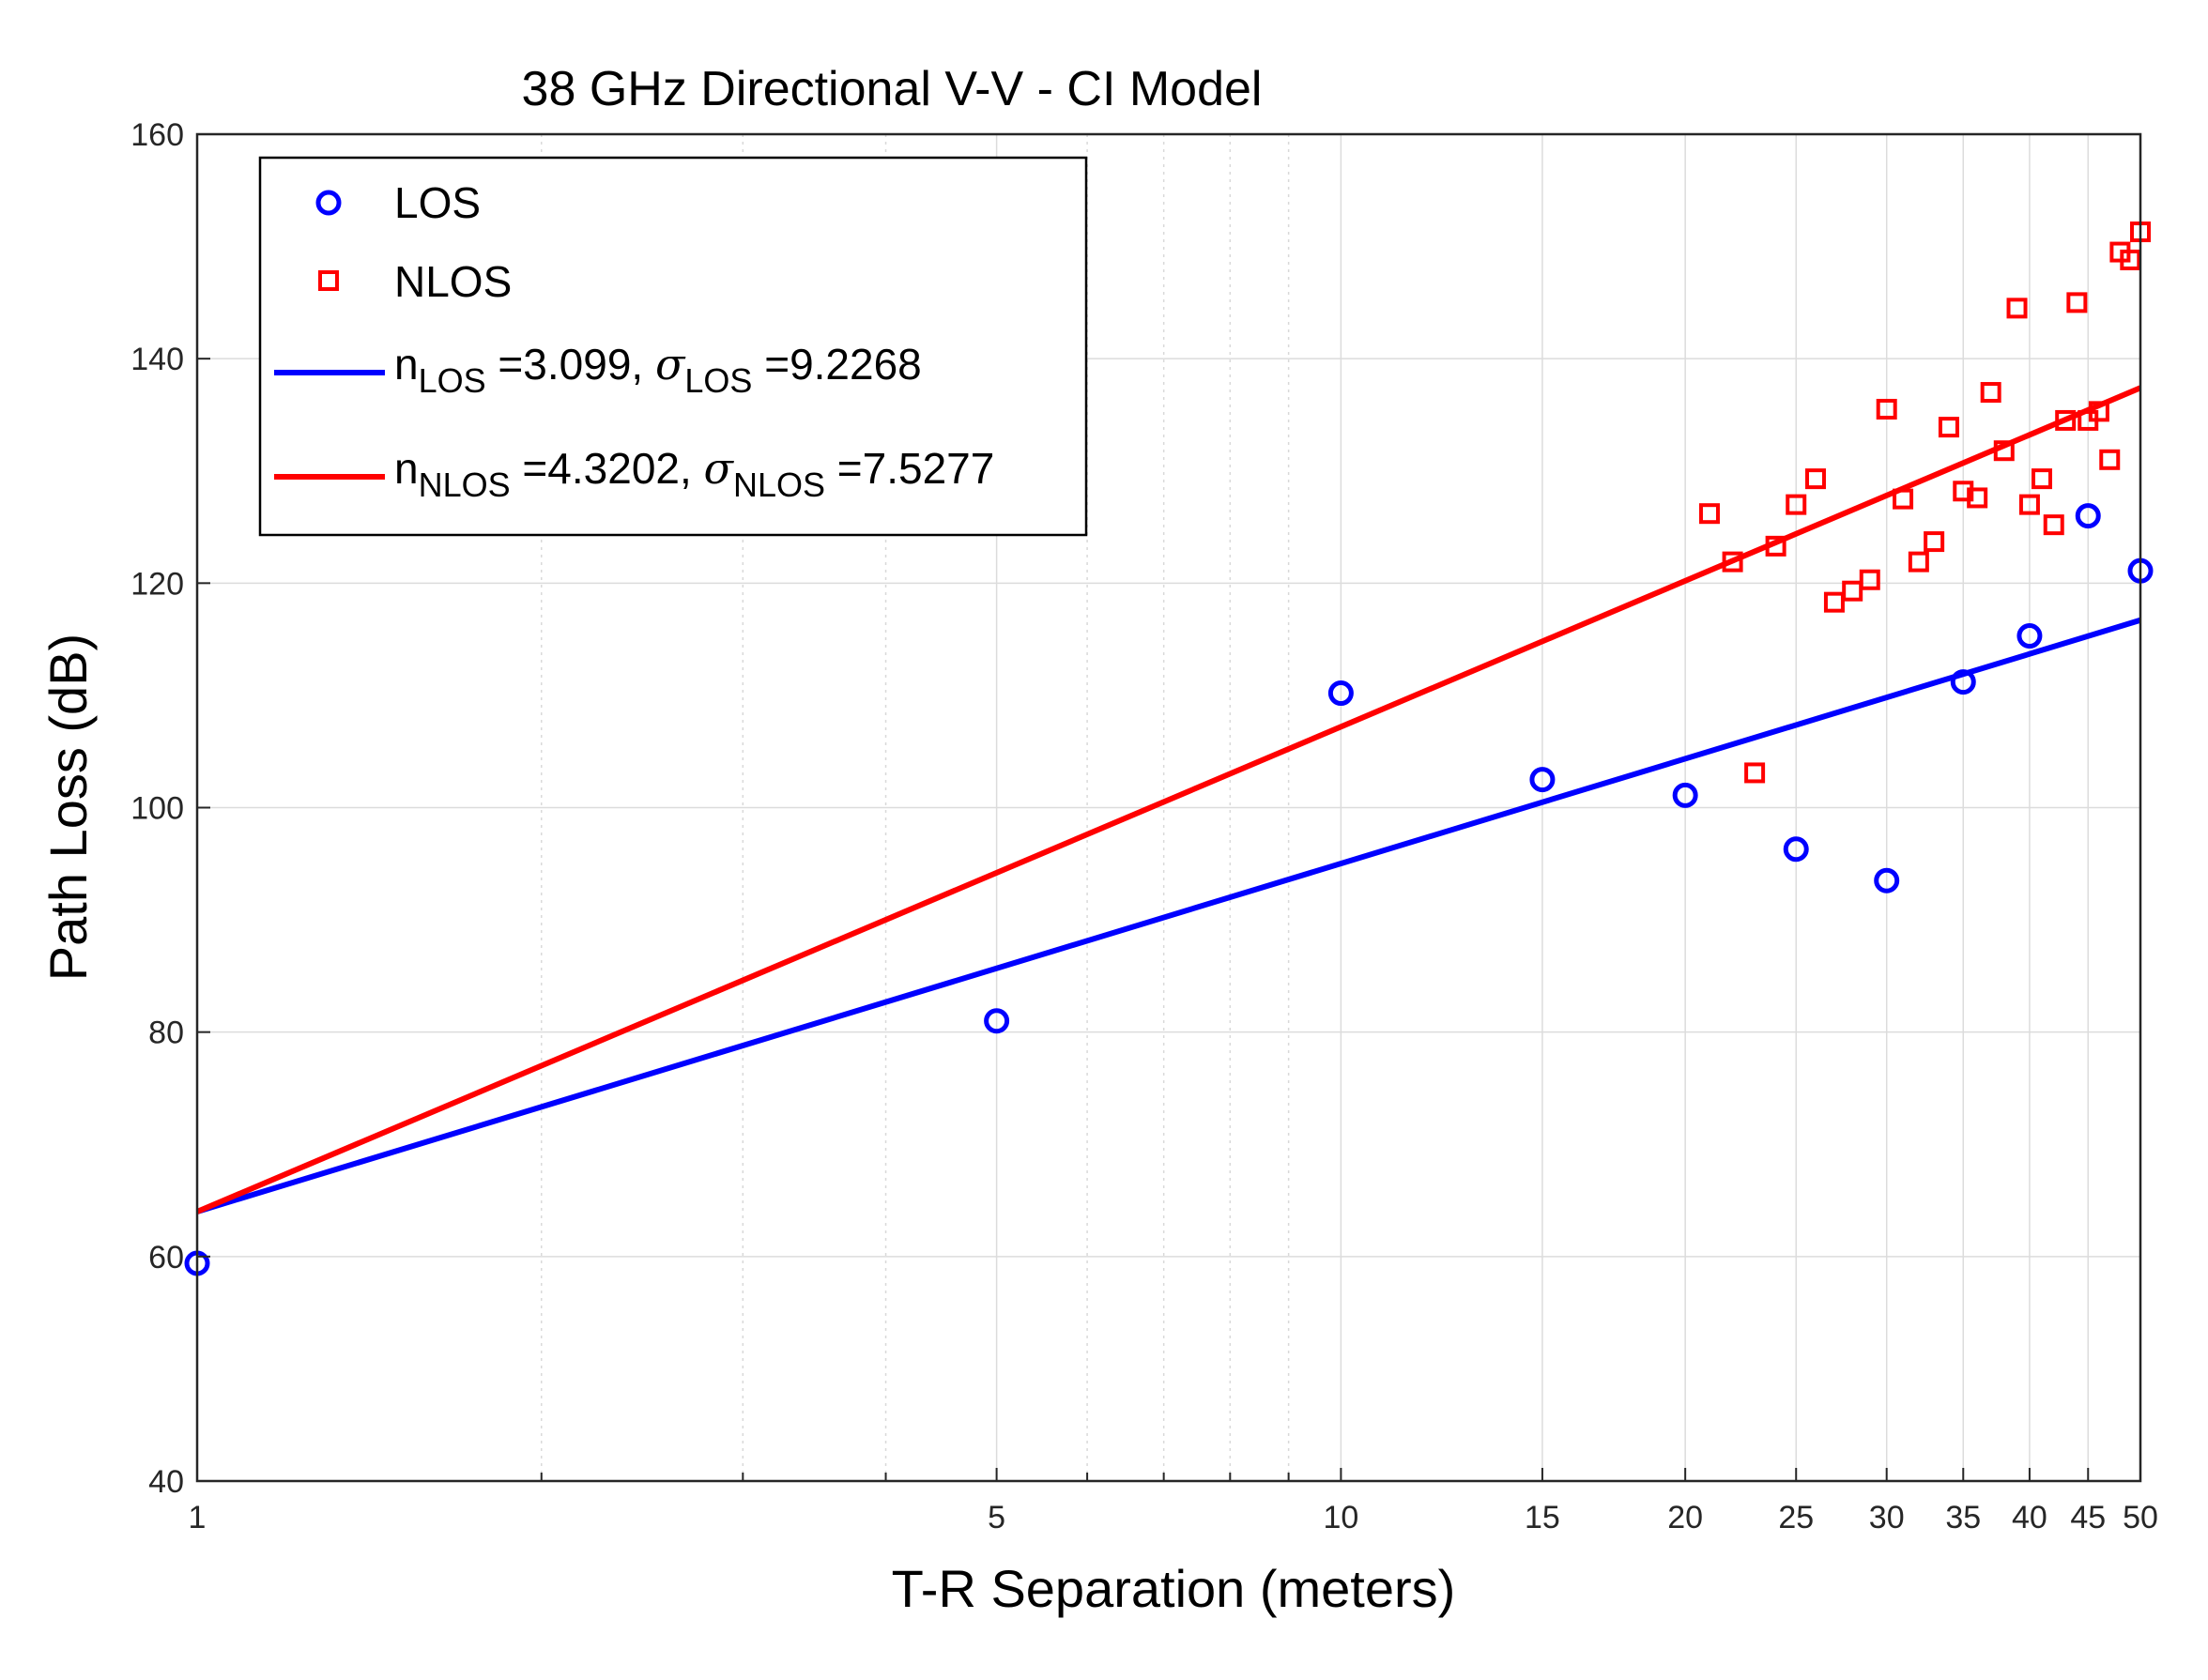 This screenshot has height=1680, width=2208. I want to click on x-tick-label: 20, so click(1685, 1517).